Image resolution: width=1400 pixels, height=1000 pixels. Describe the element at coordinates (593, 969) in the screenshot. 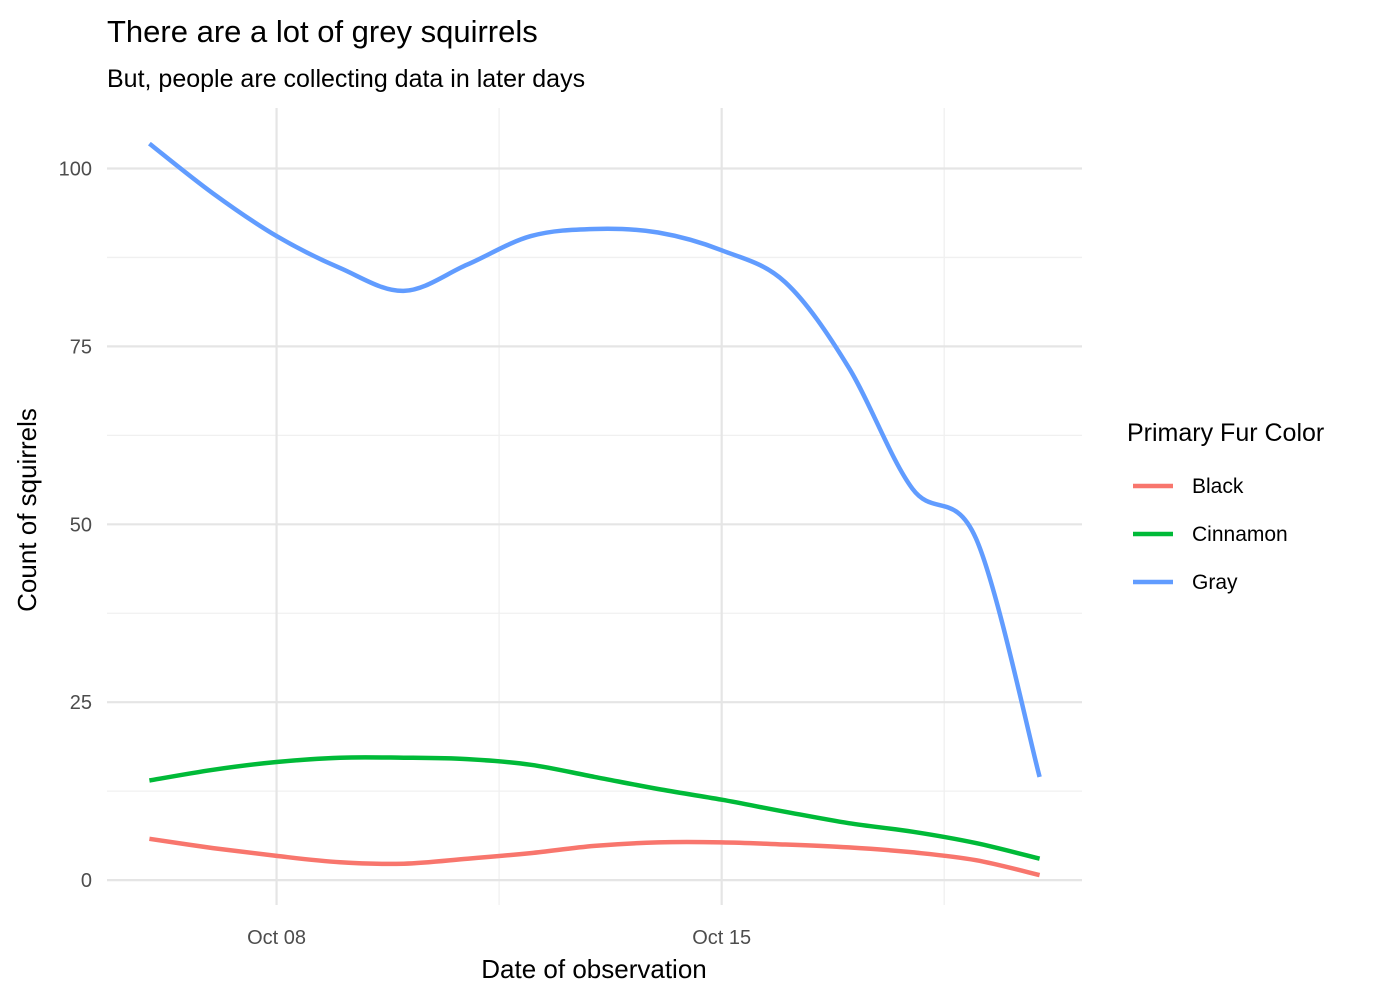

I see `x-axis-title: Date of observation` at that location.